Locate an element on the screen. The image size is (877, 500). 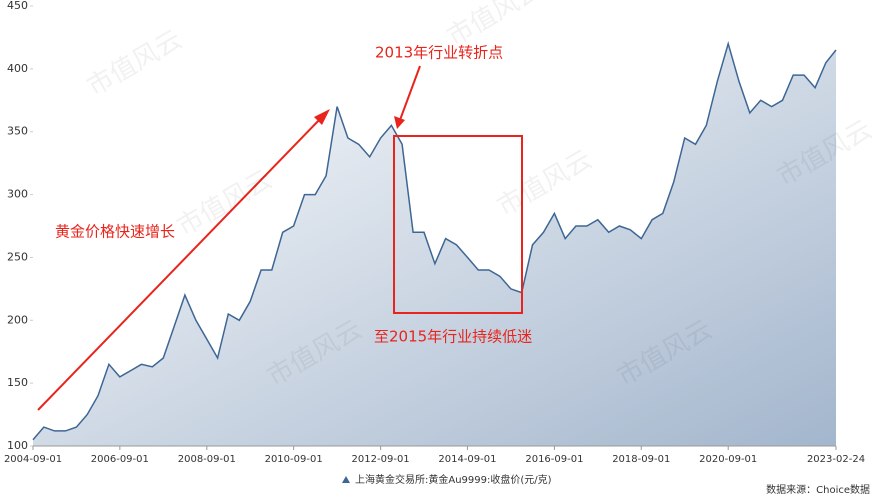
x-tick-label: 2020-09-01 is located at coordinates (728, 459).